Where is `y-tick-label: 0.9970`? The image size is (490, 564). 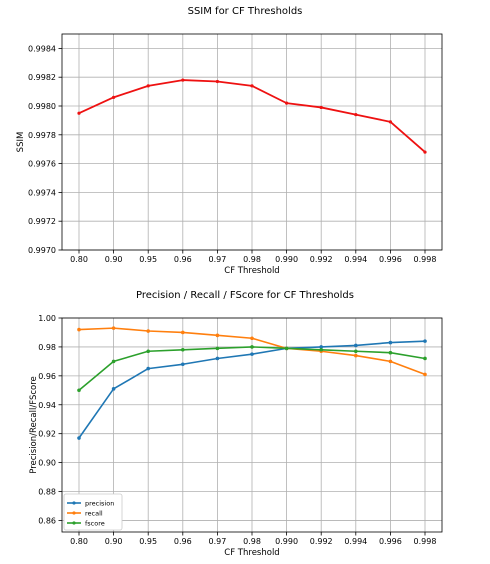
y-tick-label: 0.9970 is located at coordinates (42, 250).